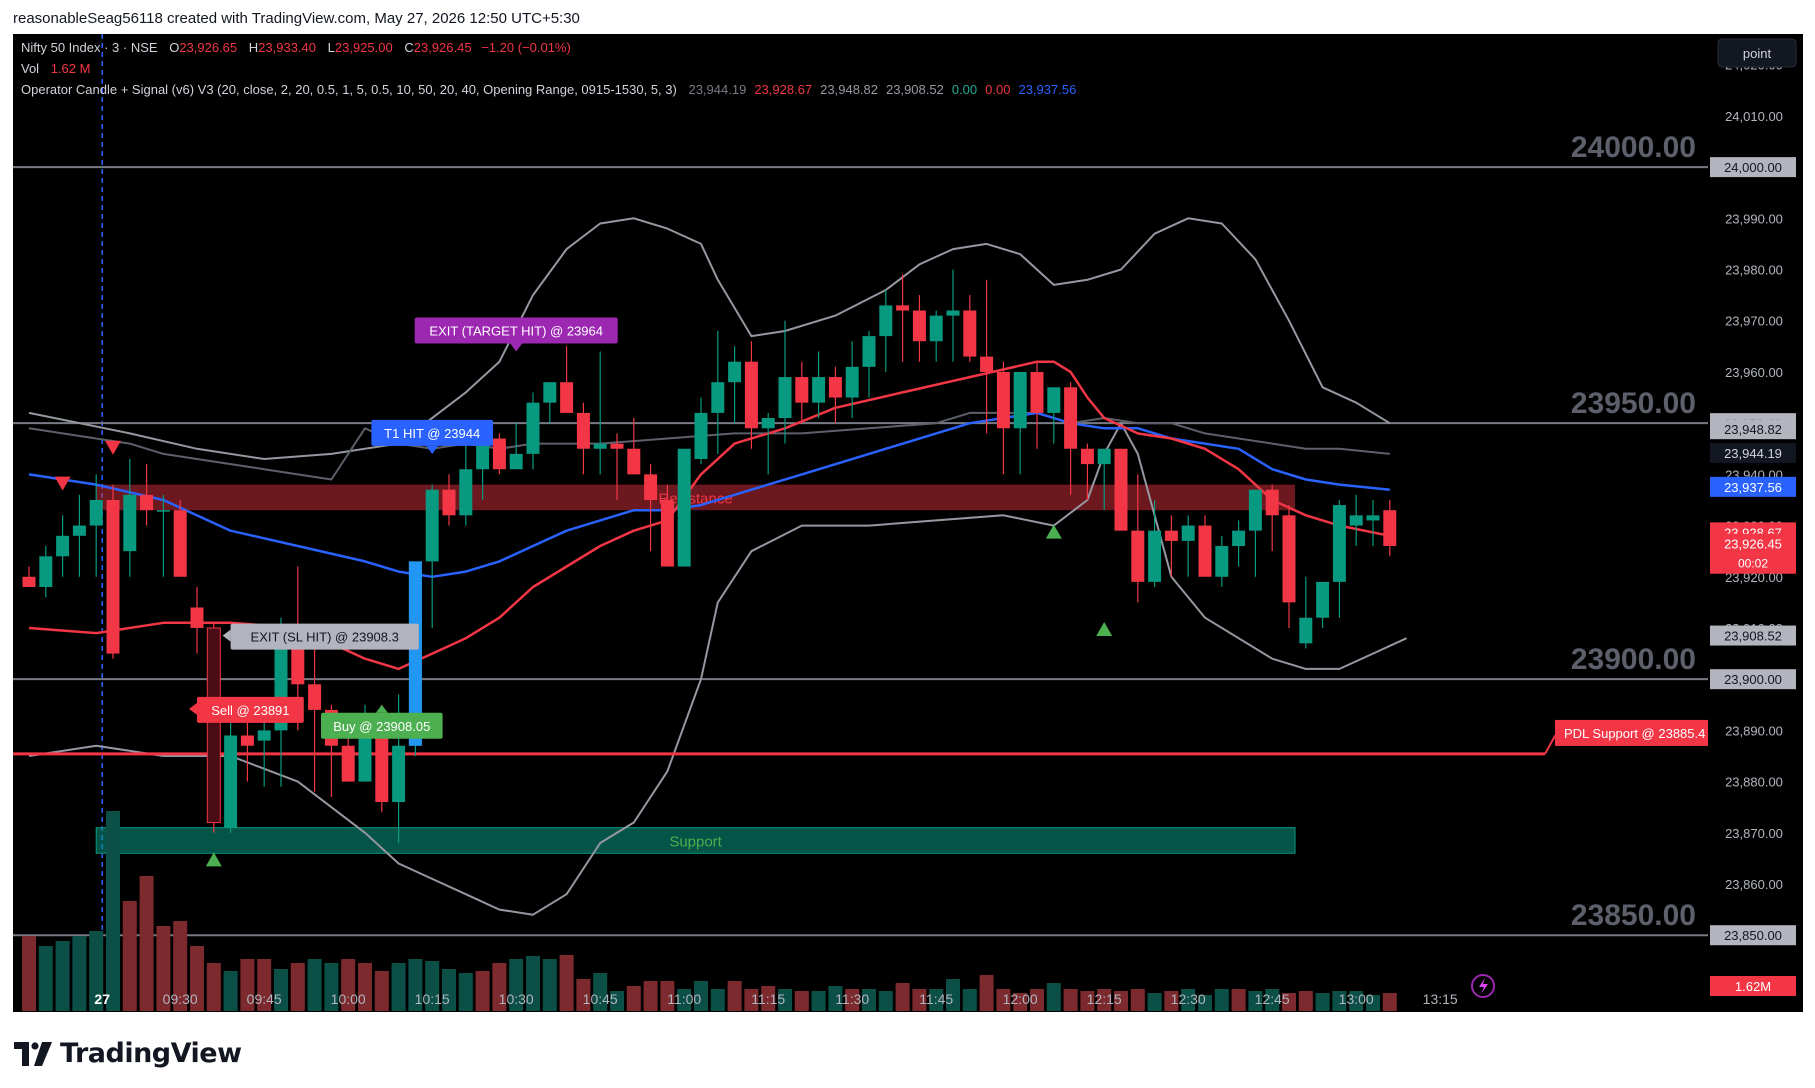 The height and width of the screenshot is (1088, 1815). Describe the element at coordinates (1440, 999) in the screenshot. I see `time-tick-label: 13:15` at that location.